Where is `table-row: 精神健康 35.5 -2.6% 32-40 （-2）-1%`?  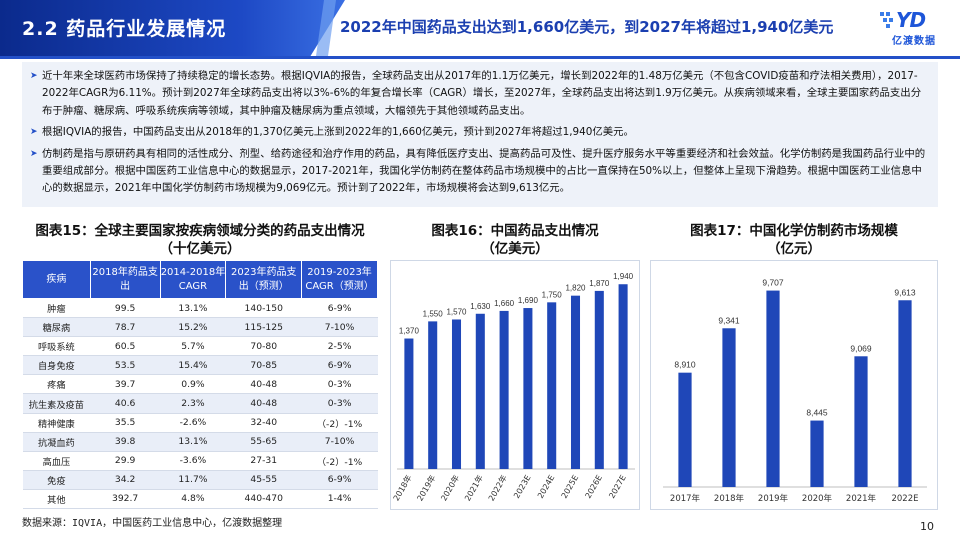 table-row: 精神健康 35.5 -2.6% 32-40 （-2）-1% is located at coordinates (200, 423).